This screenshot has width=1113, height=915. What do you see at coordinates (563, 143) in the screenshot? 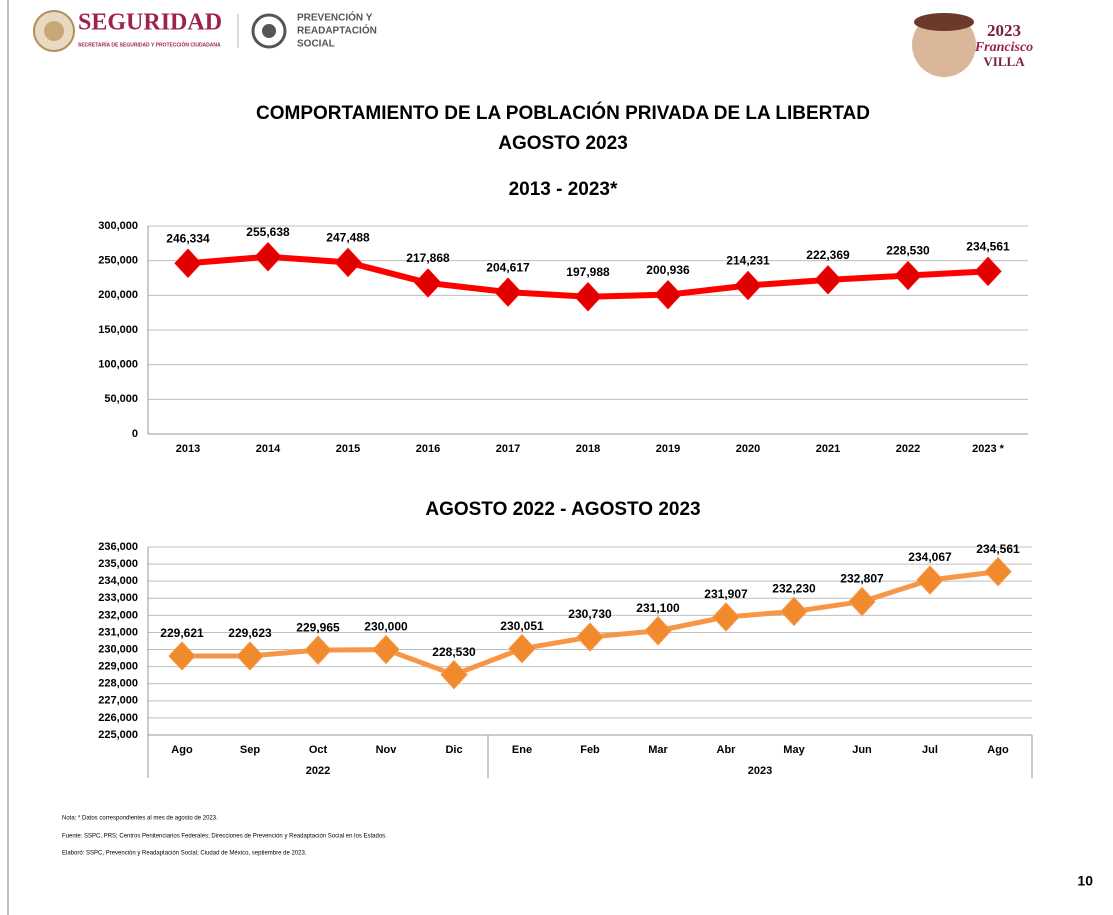
I see `page-title: AGOSTO 2023` at bounding box center [563, 143].